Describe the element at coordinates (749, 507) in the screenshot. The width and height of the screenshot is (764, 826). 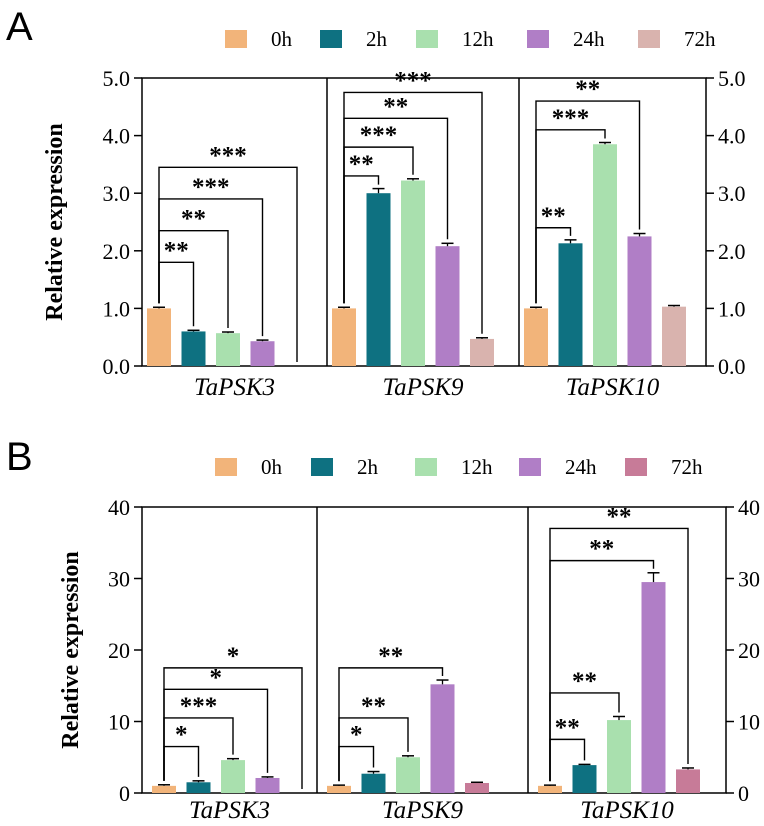
I see `y-tick-label-right-4: 40` at that location.